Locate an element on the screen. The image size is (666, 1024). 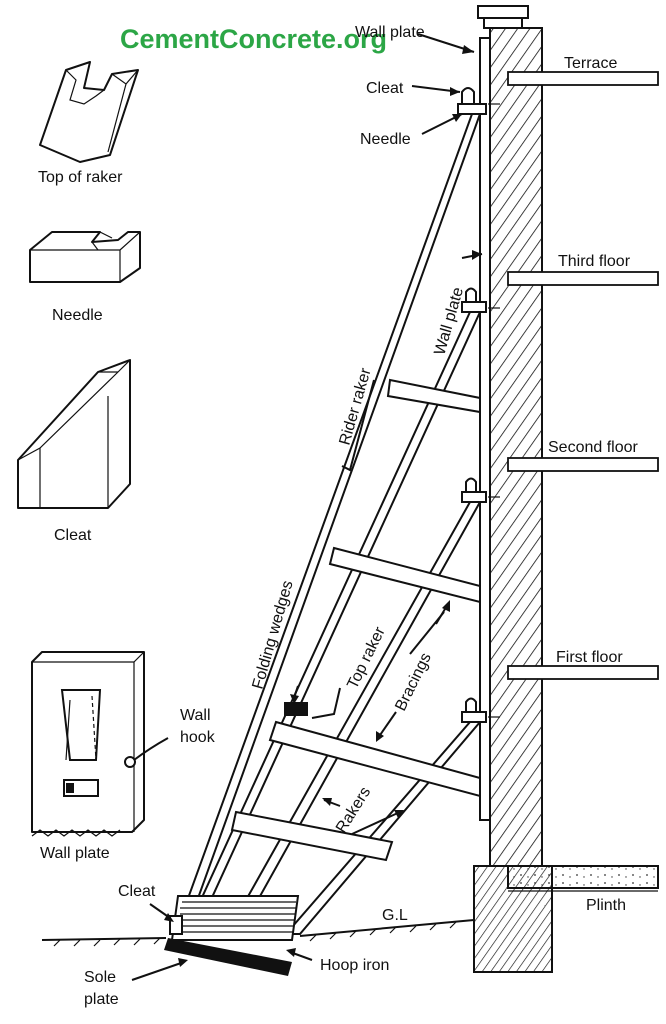
third-floor-slab is located at coordinates (583, 278).